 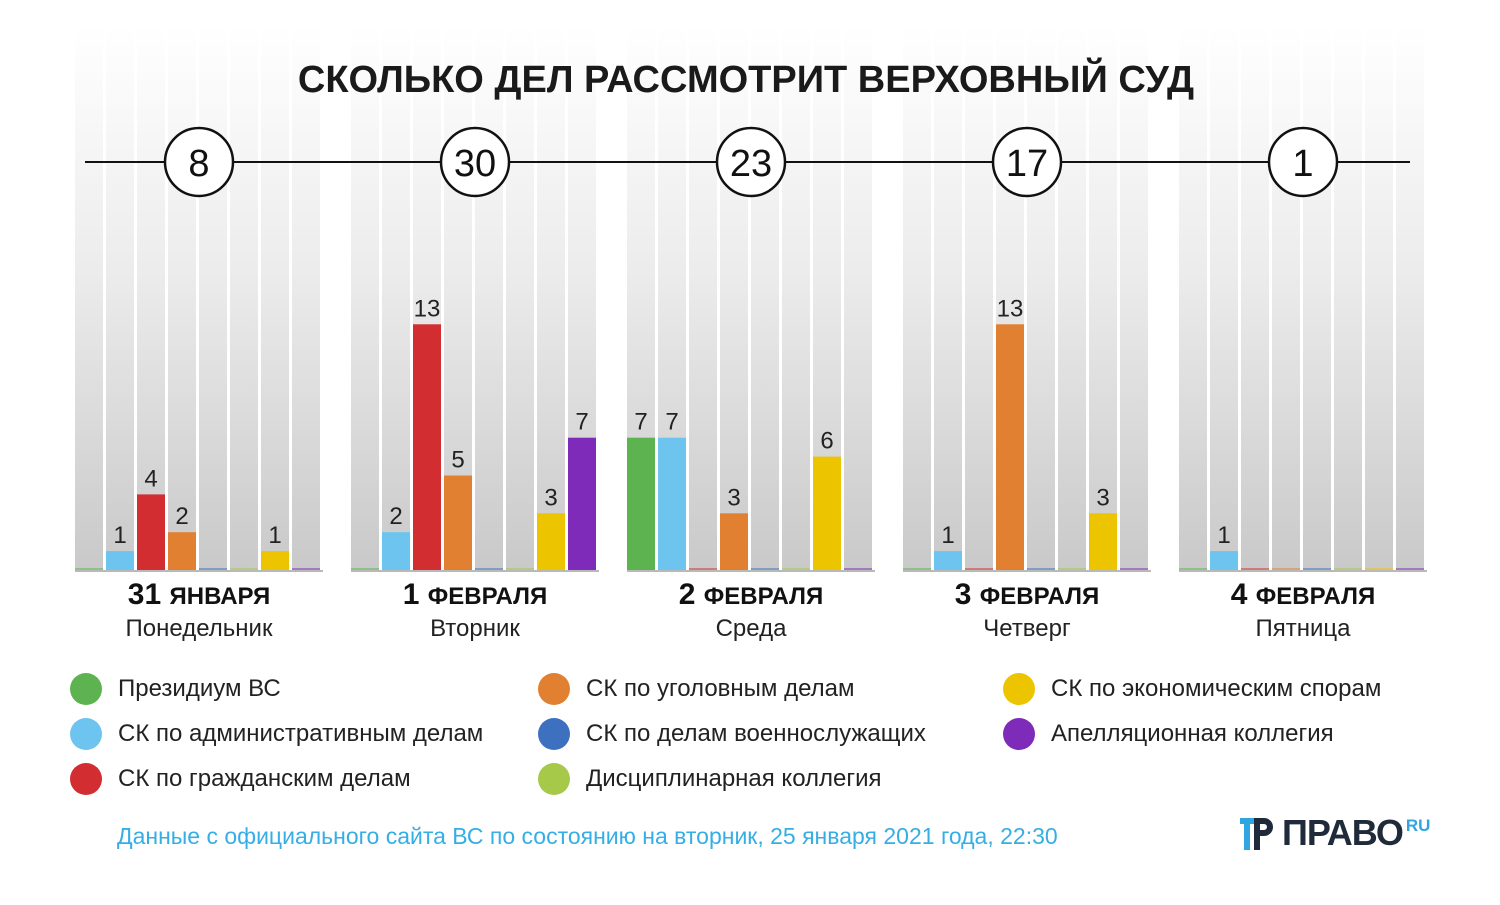 I want to click on legend-item-appeal: Апелляционная коллегия, so click(x=1168, y=734).